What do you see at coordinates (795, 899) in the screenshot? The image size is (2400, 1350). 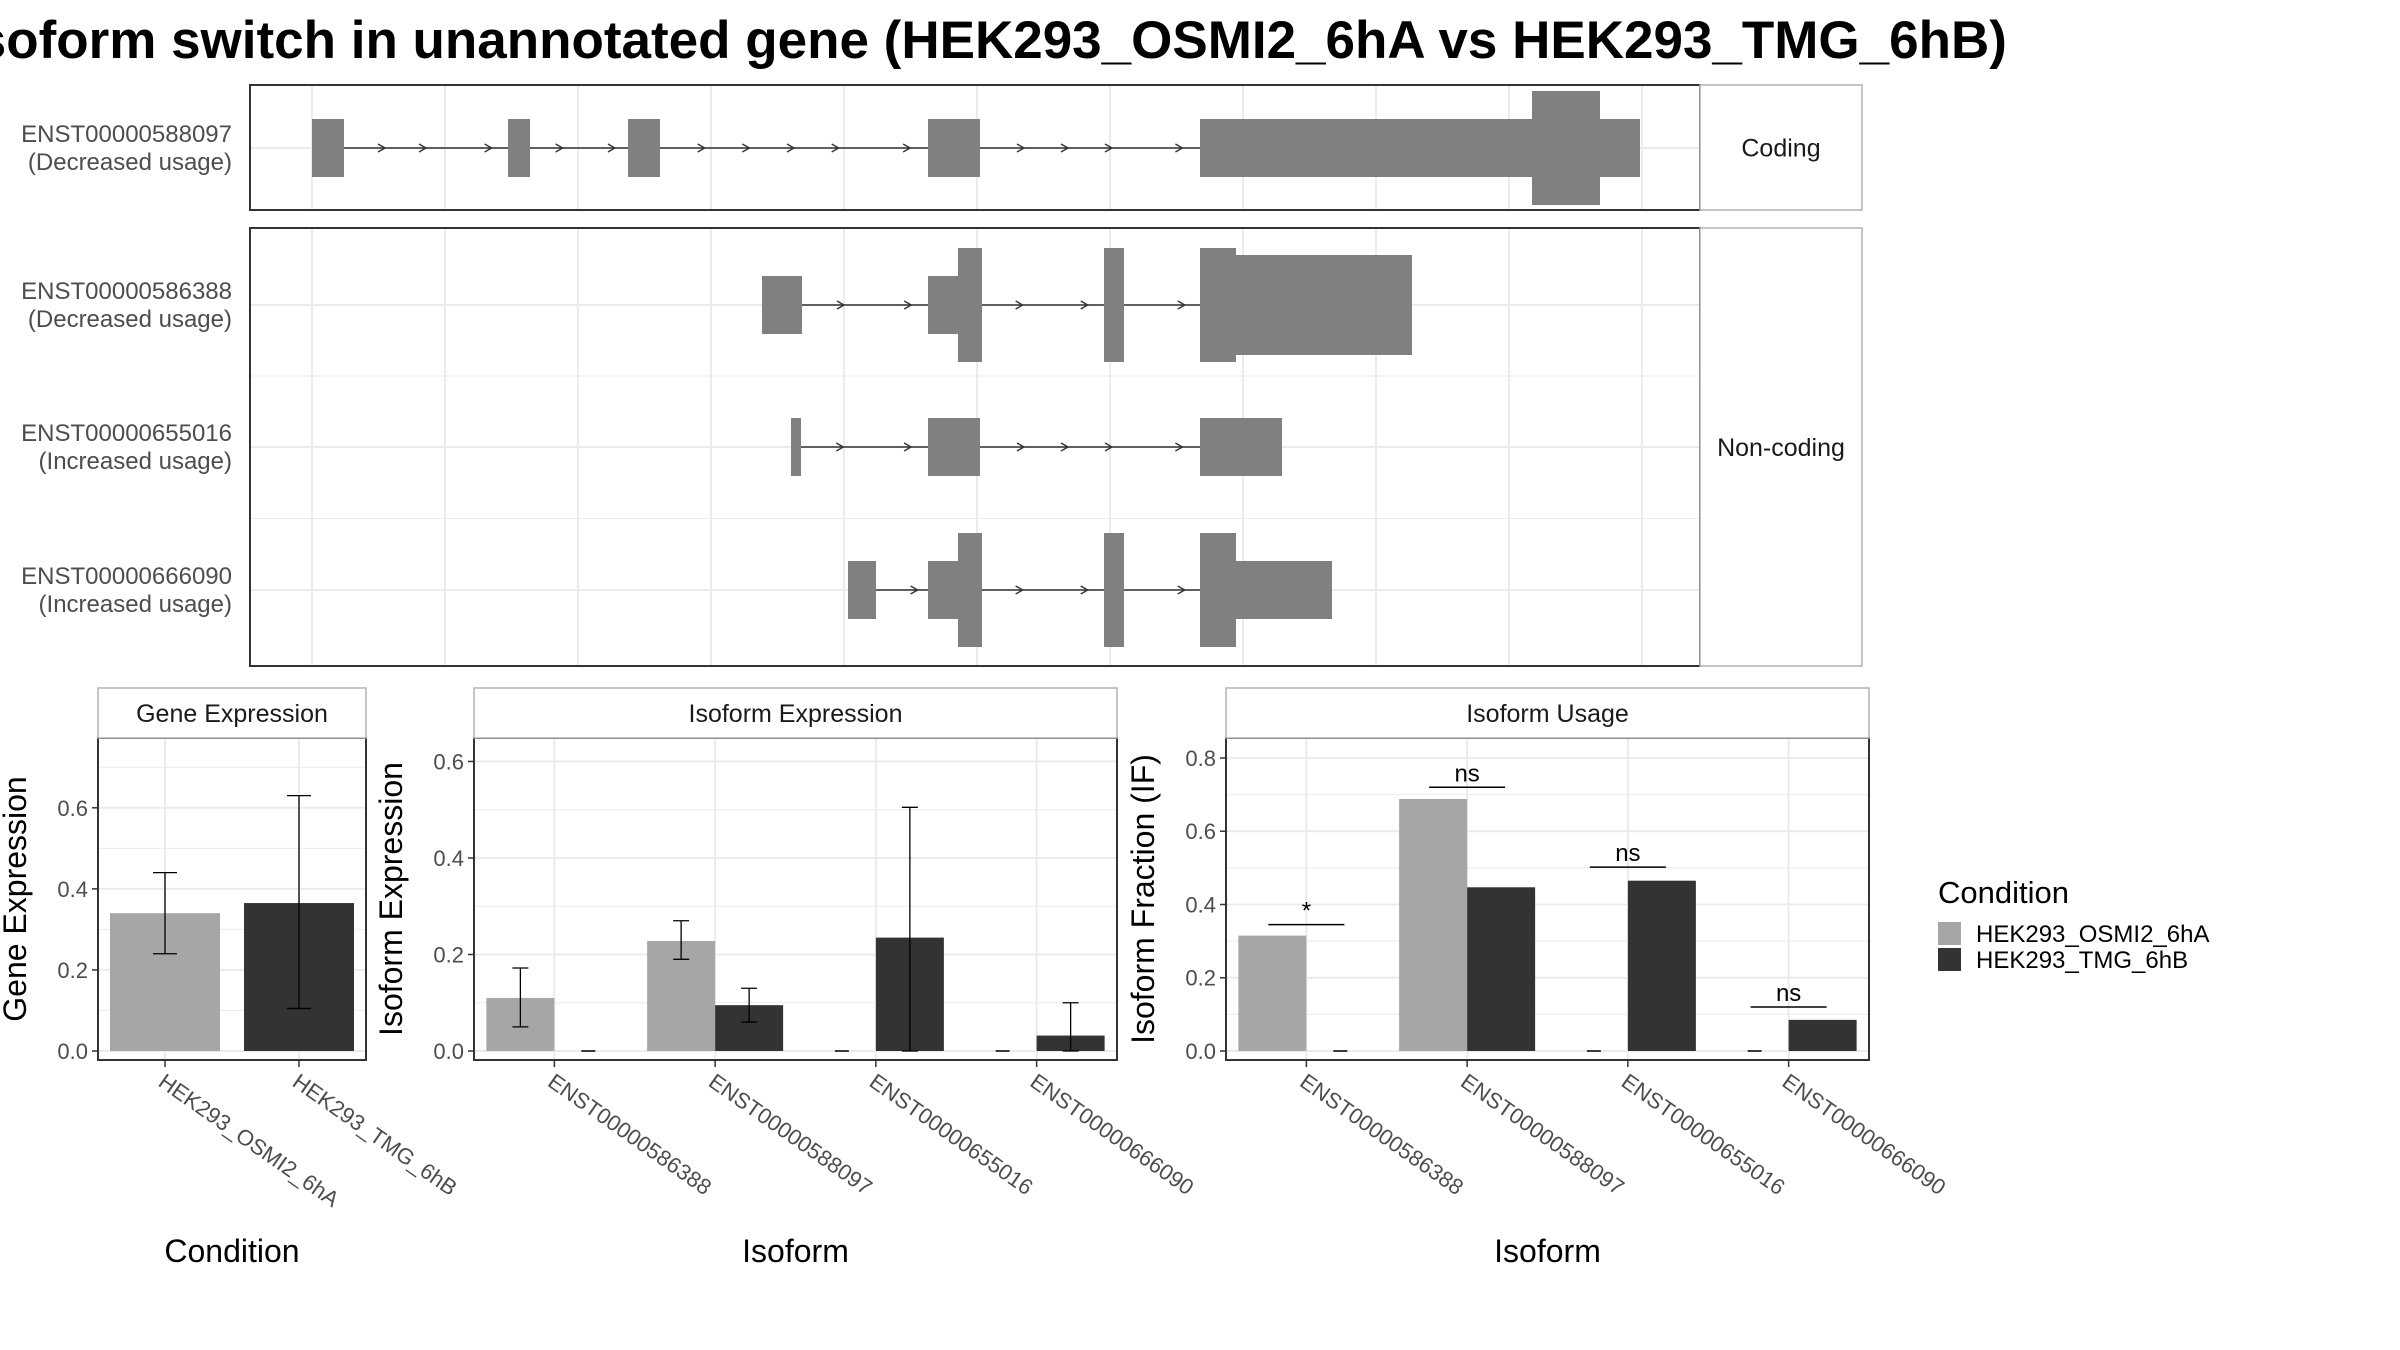 I see `isoform-expression-panel-bg` at bounding box center [795, 899].